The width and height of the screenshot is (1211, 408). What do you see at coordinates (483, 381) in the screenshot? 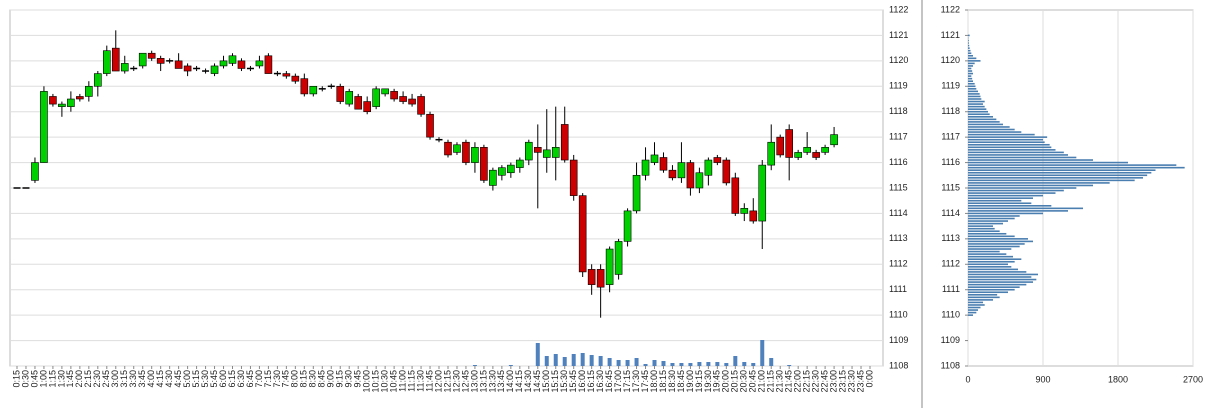
I see `x-tick-label: 13:15` at bounding box center [483, 381].